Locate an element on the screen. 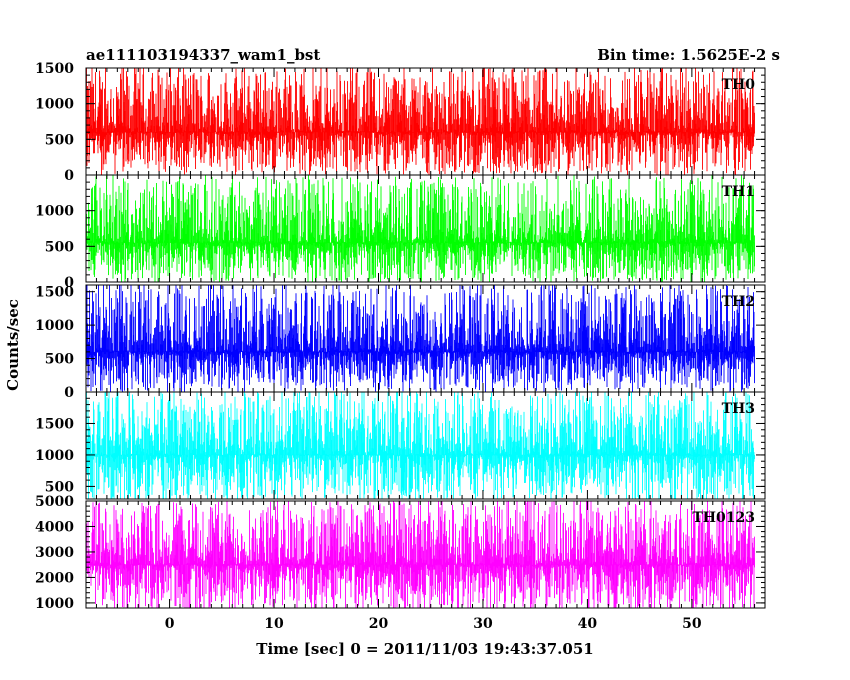 The width and height of the screenshot is (850, 680). x-tick-label: 30 is located at coordinates (483, 624).